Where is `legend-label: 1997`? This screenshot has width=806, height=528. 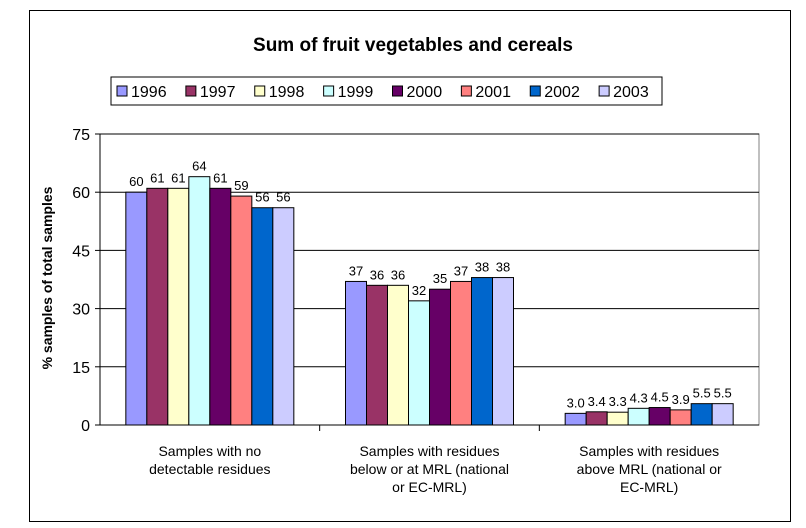
legend-label: 1997 is located at coordinates (218, 92).